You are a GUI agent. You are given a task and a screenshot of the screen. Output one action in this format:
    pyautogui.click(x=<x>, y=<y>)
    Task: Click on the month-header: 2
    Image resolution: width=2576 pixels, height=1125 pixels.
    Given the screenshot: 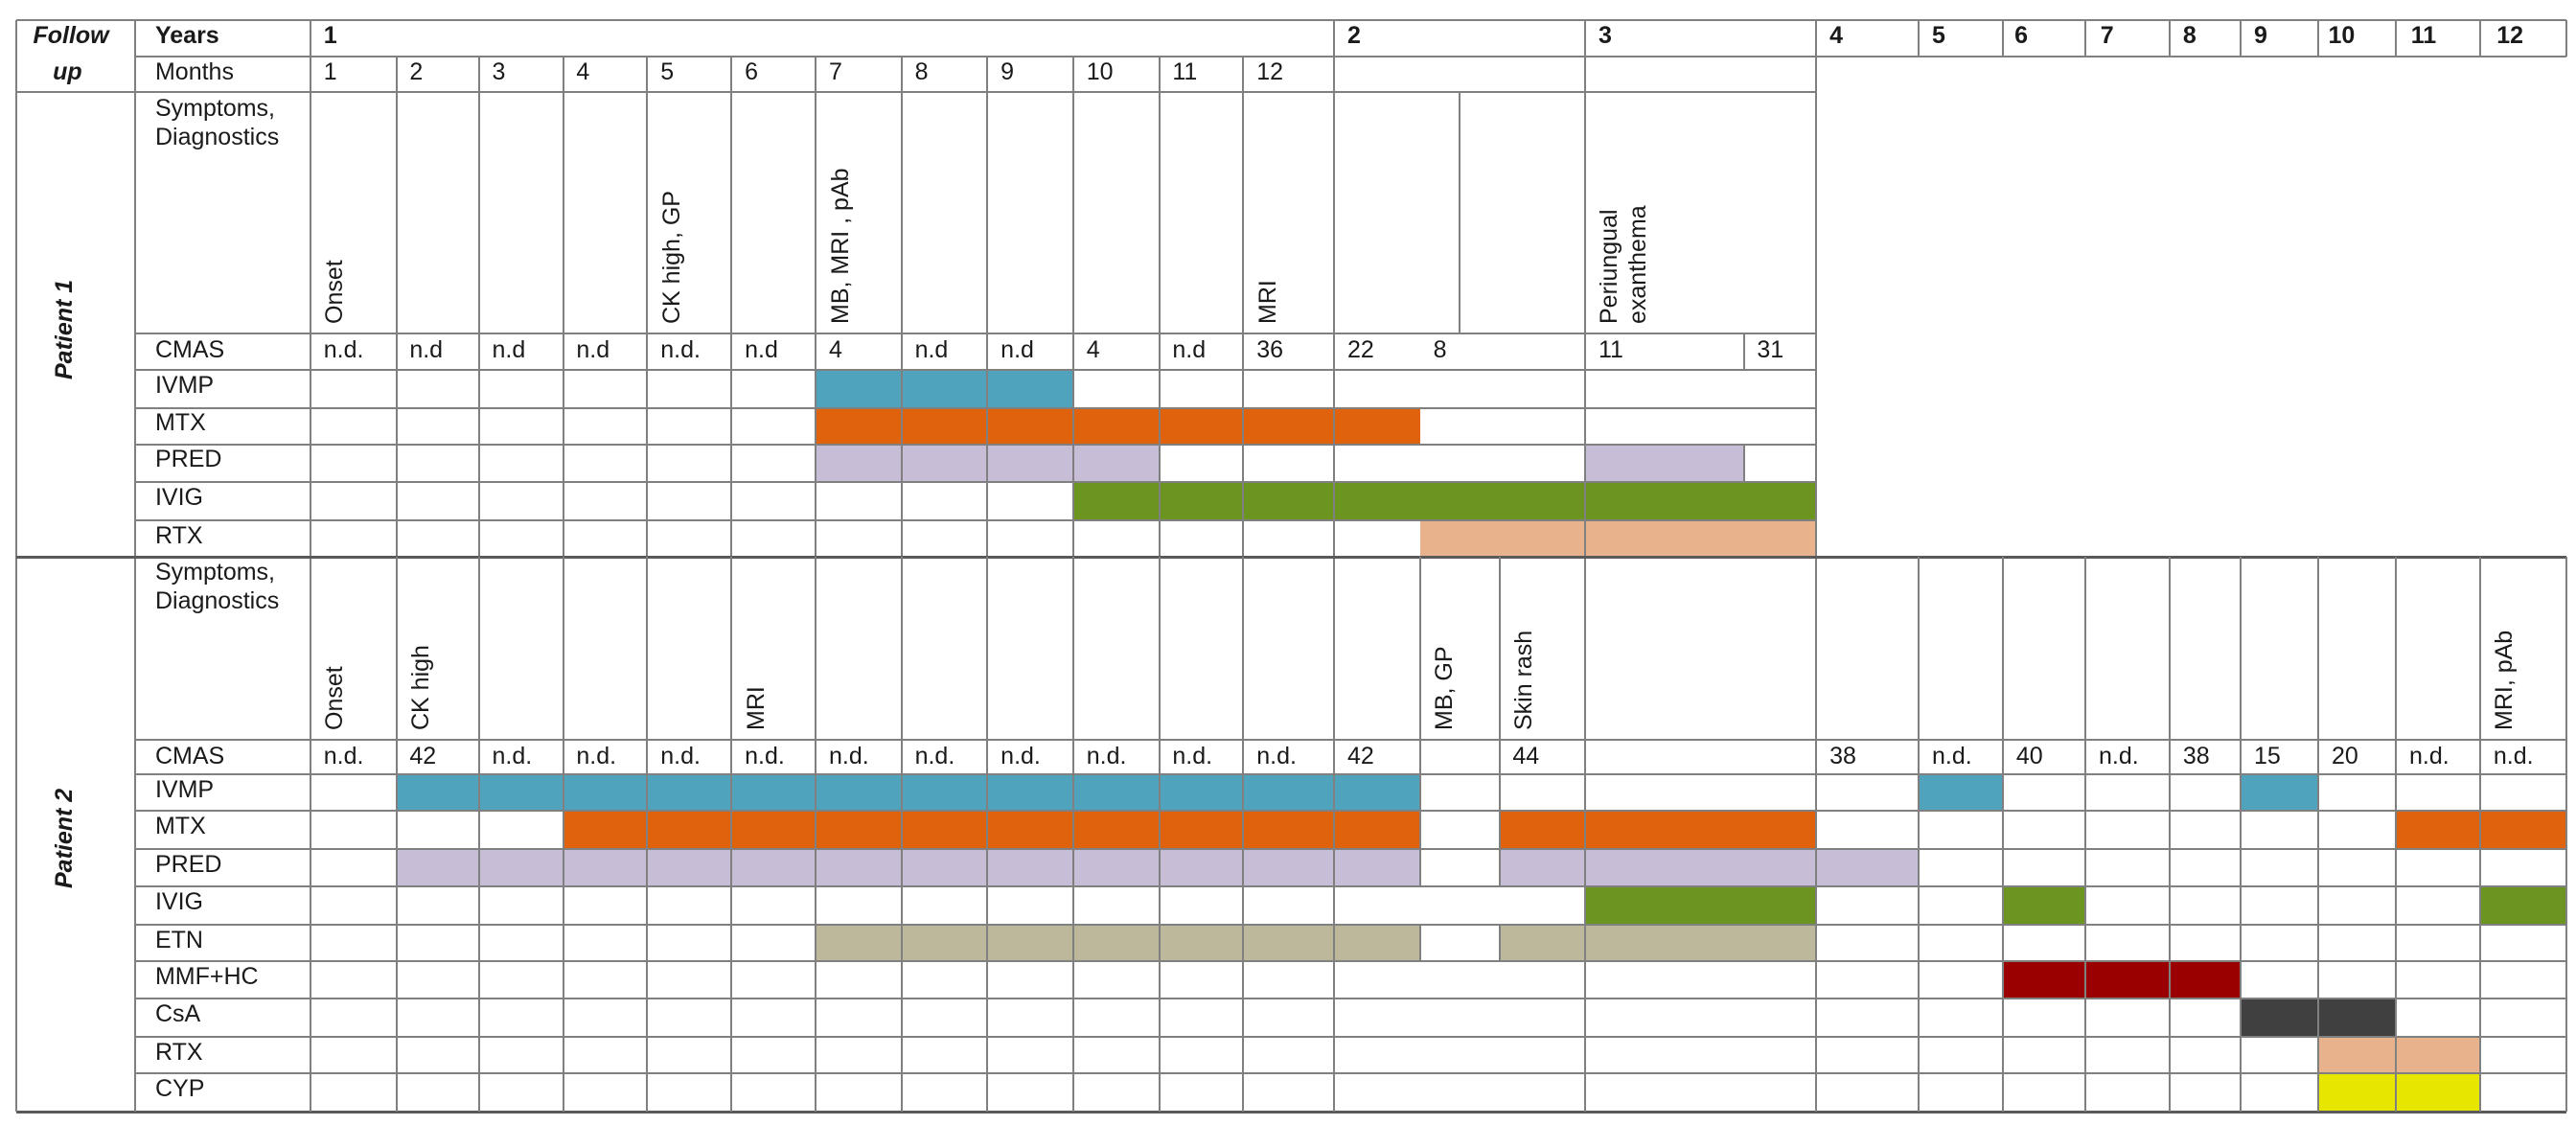 What is the action you would take?
    pyautogui.click(x=416, y=72)
    